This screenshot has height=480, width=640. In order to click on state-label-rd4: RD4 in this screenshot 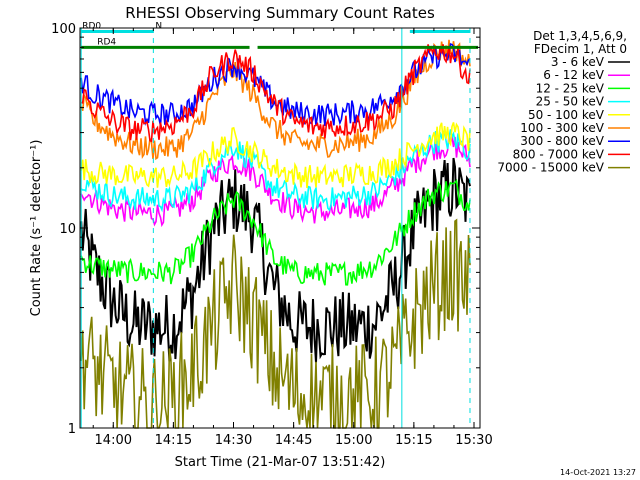, I will do `click(106, 42)`.